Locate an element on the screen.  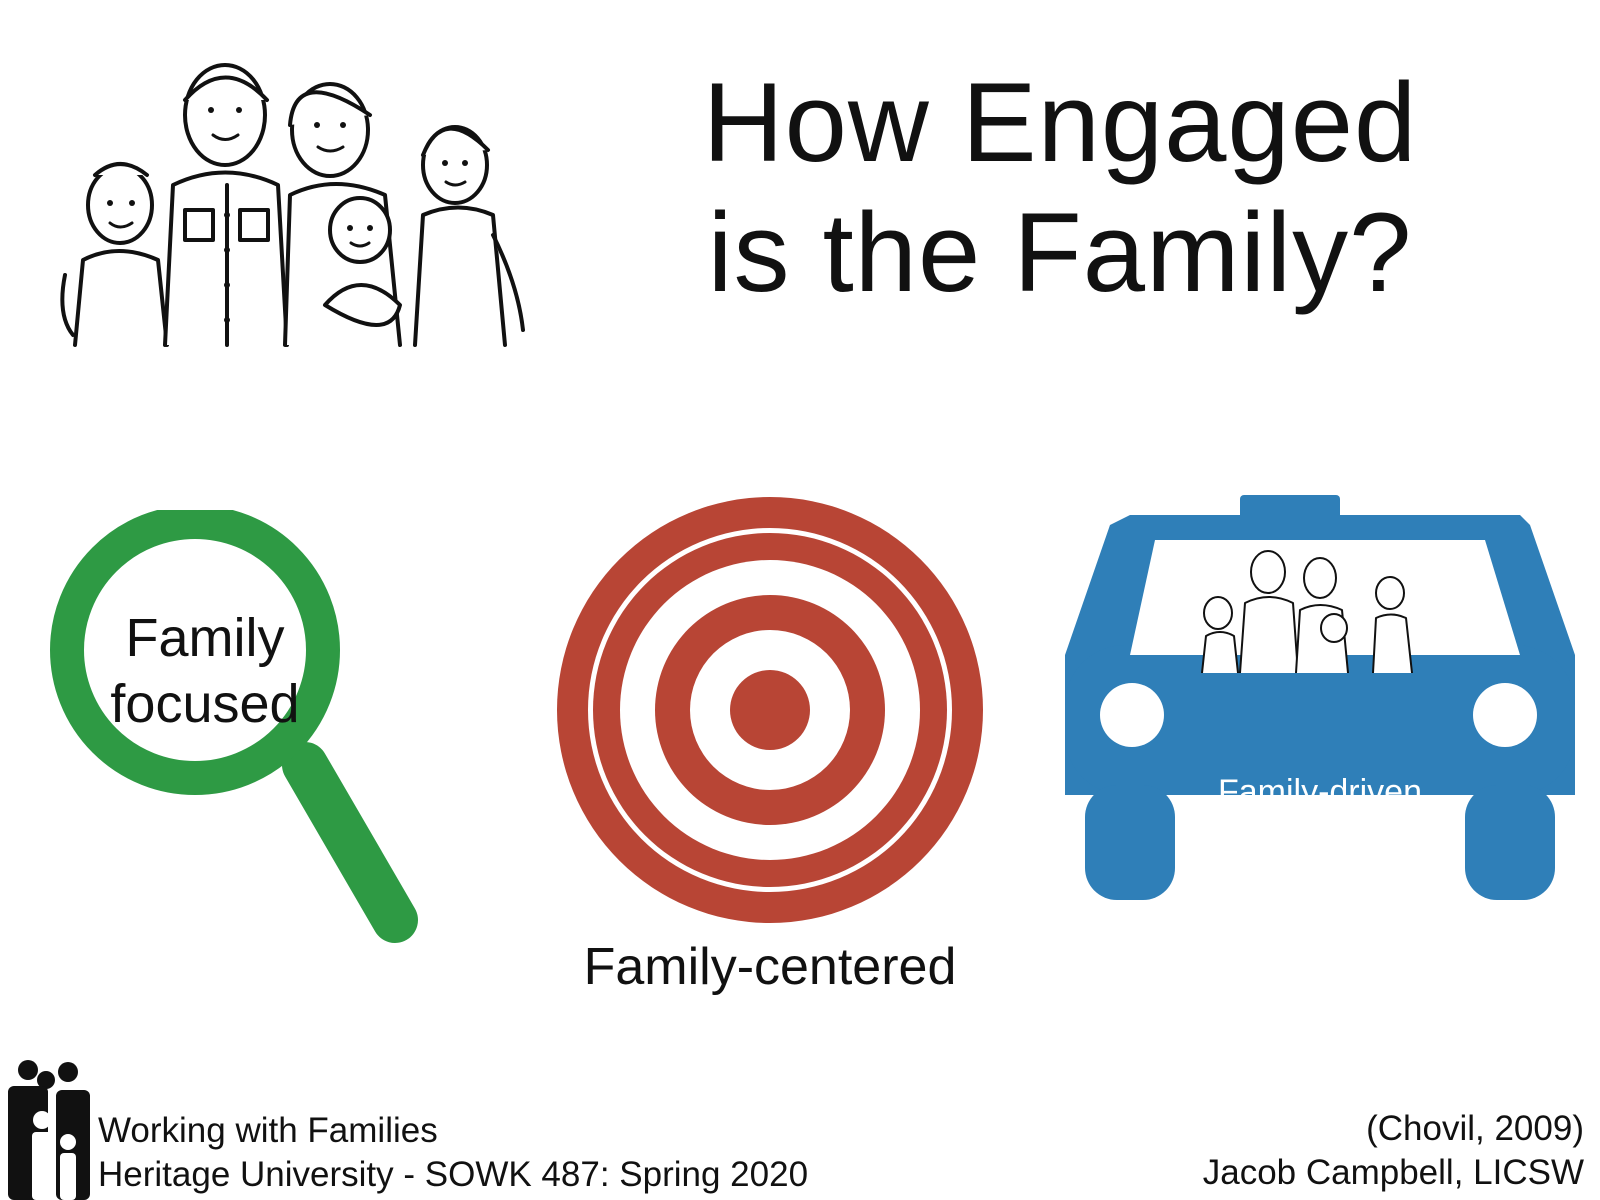
title-line-1: How Engaged is located at coordinates (1060, 122).